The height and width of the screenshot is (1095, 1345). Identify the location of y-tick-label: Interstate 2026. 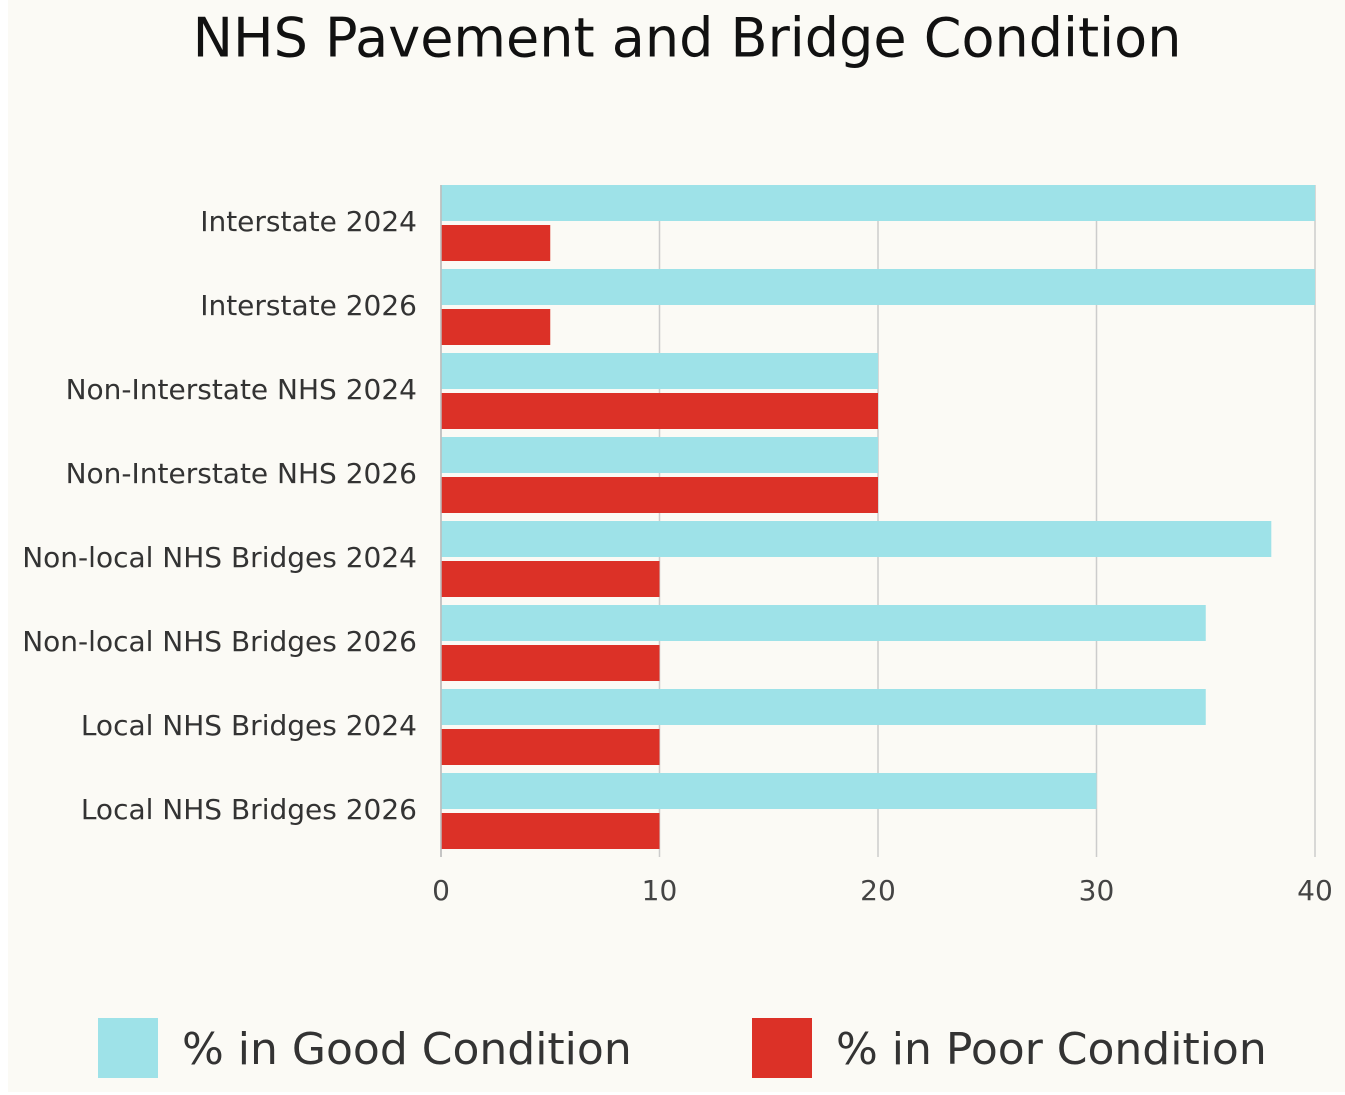
(308, 305).